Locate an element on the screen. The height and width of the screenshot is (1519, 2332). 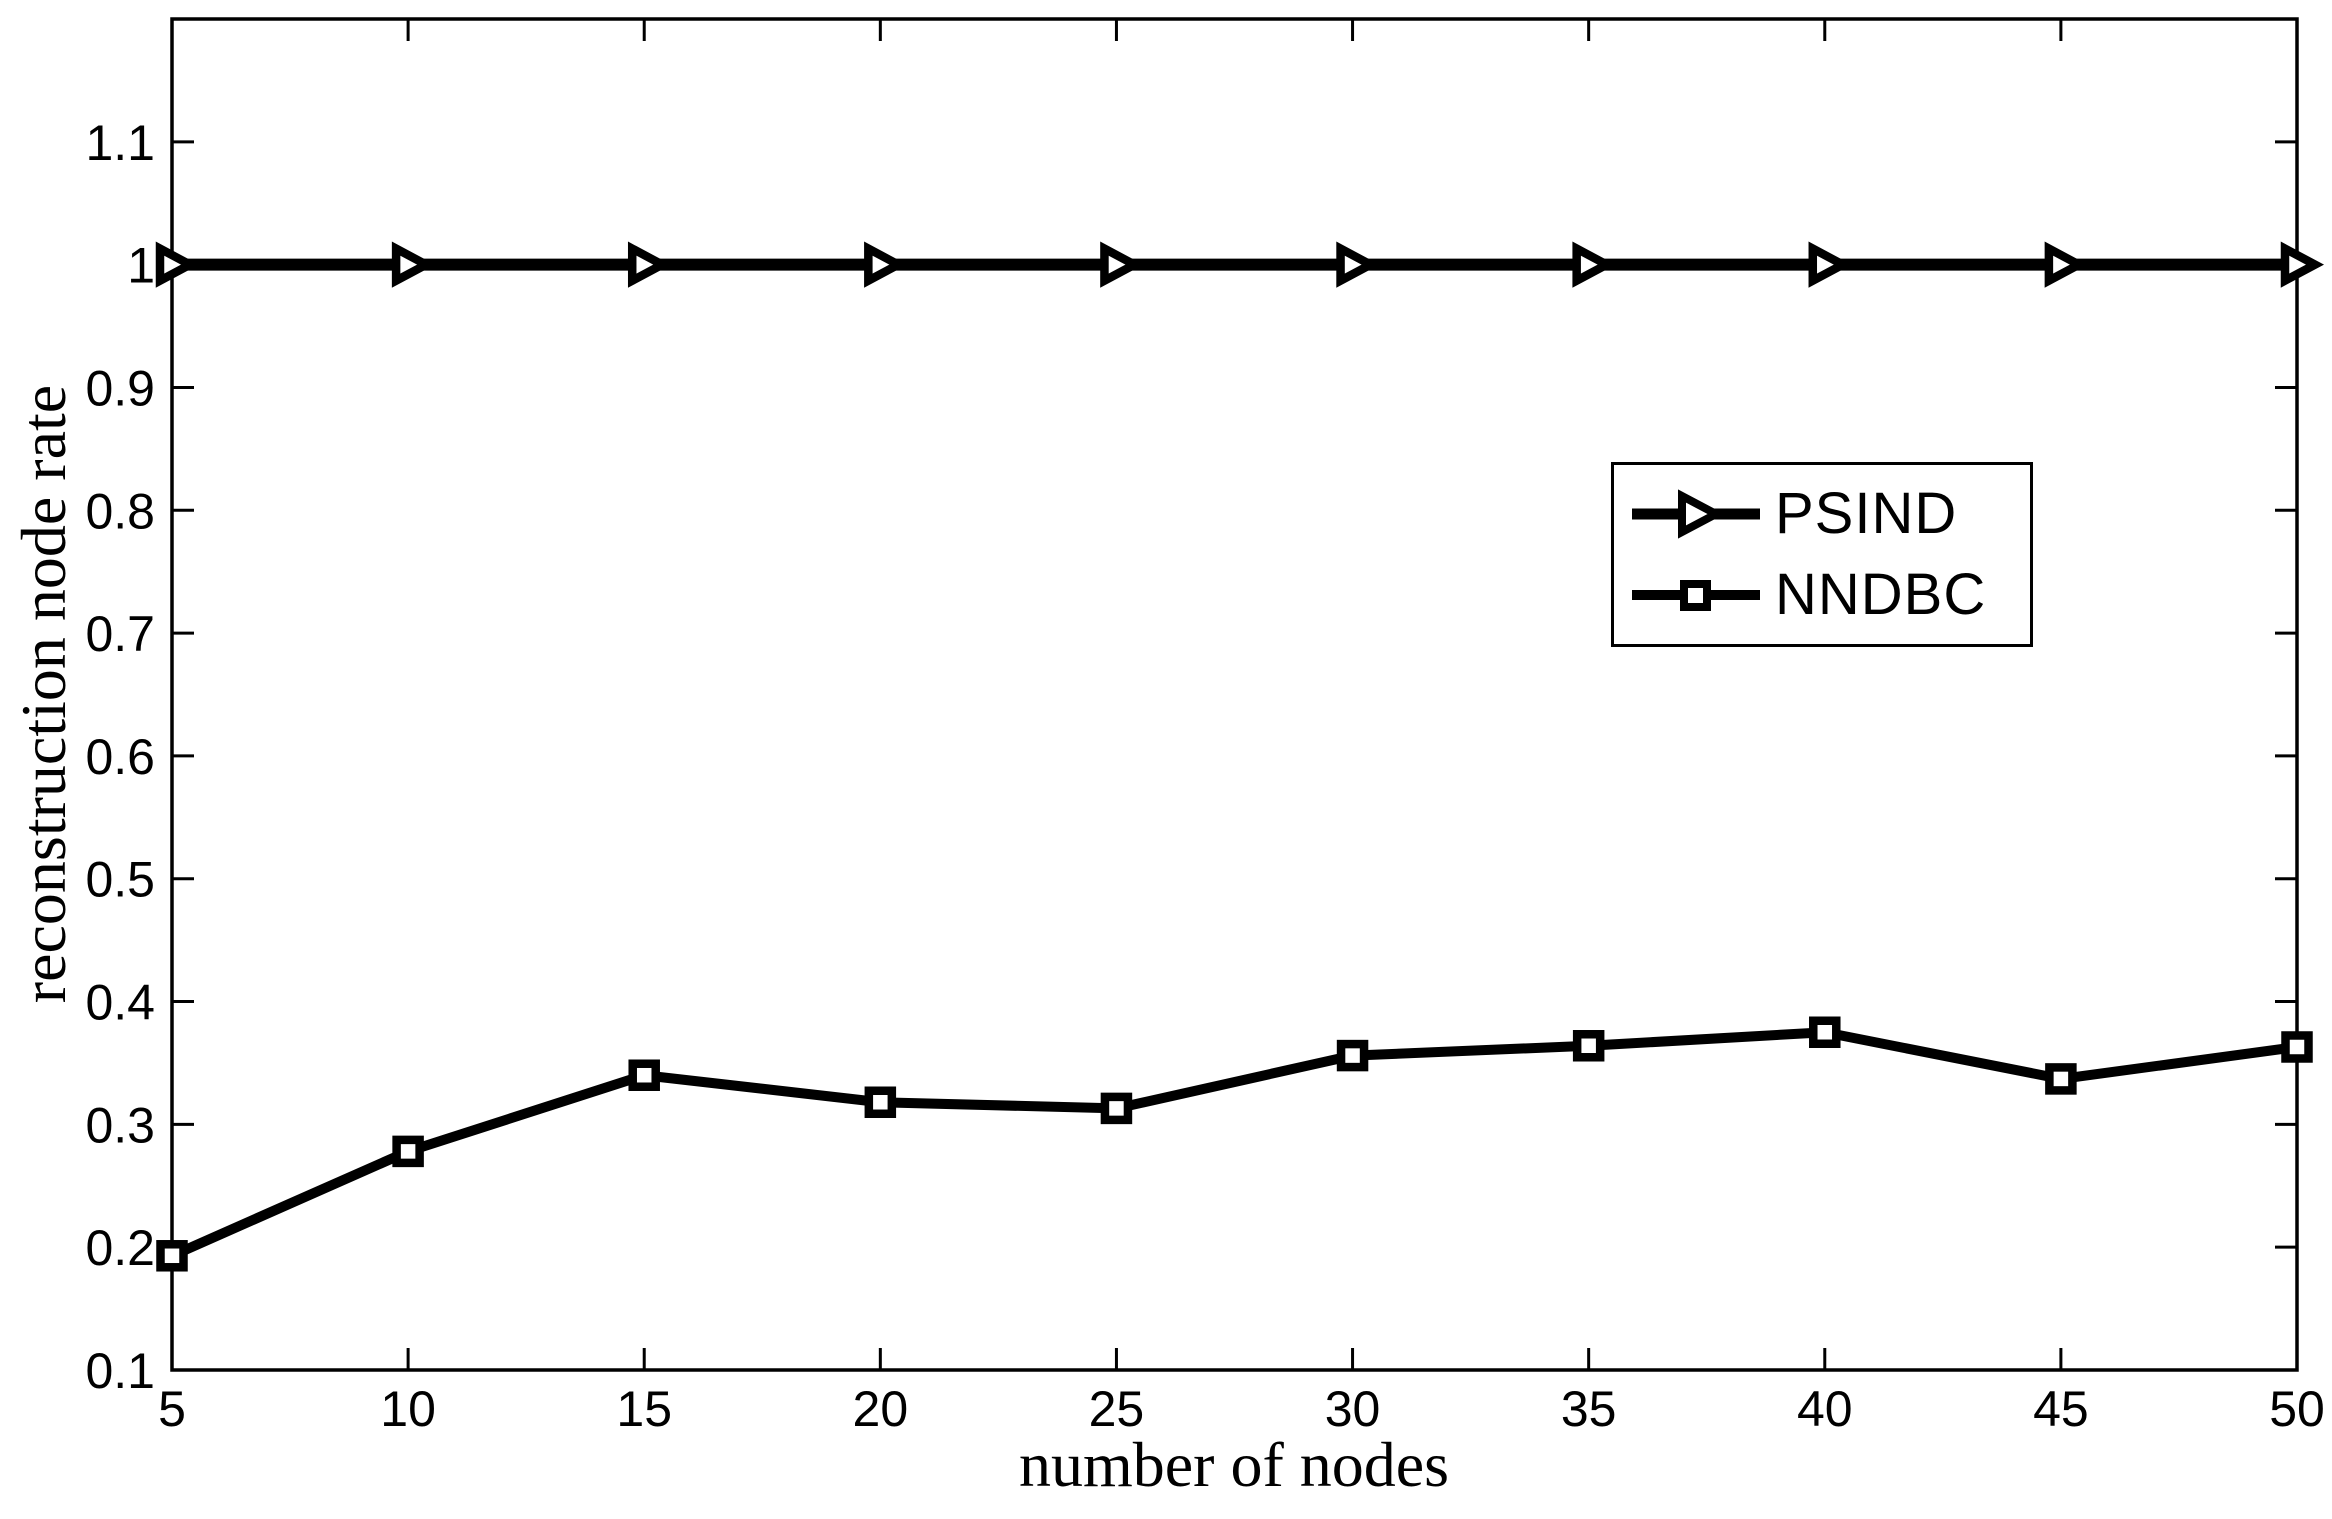
y-tick-label: 0.1 is located at coordinates (120, 1371).